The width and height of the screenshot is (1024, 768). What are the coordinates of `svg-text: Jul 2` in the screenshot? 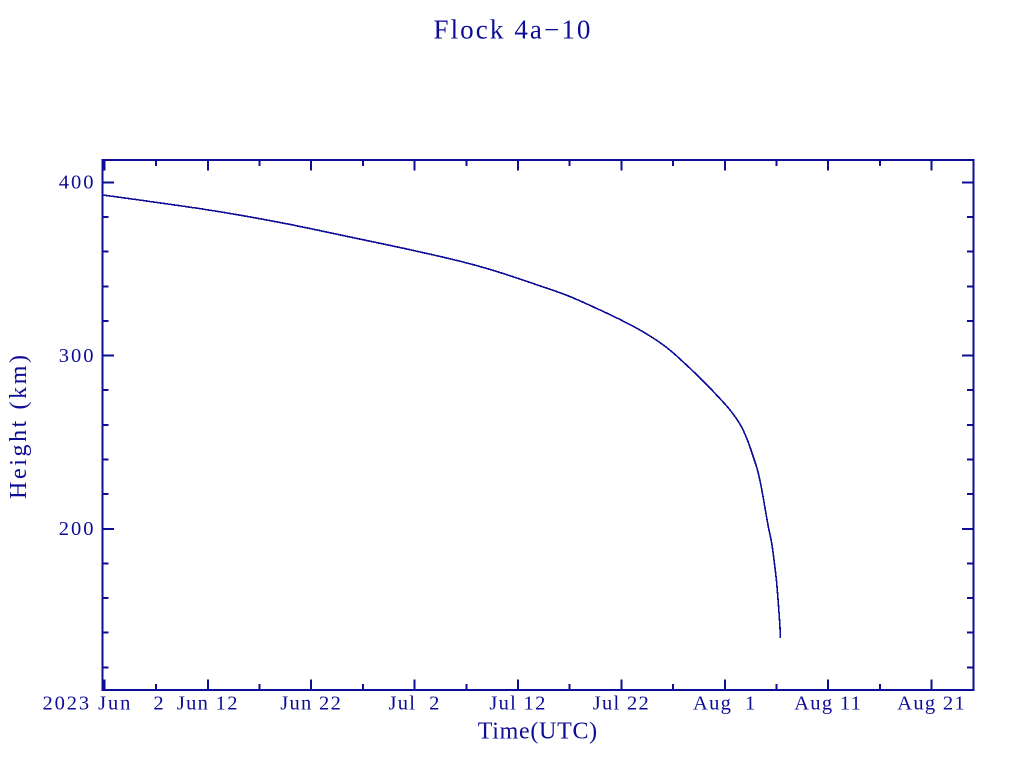 It's located at (414, 704).